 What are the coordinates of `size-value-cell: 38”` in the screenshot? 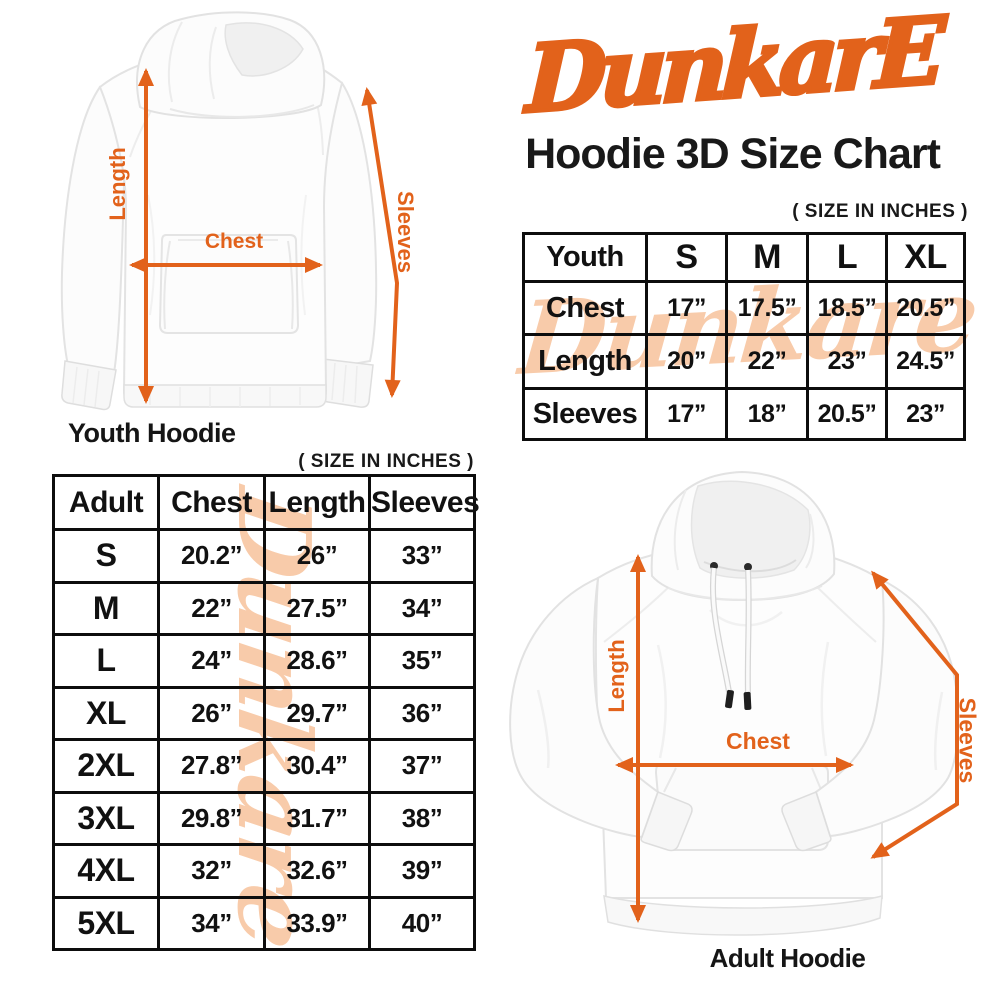 It's located at (422, 818).